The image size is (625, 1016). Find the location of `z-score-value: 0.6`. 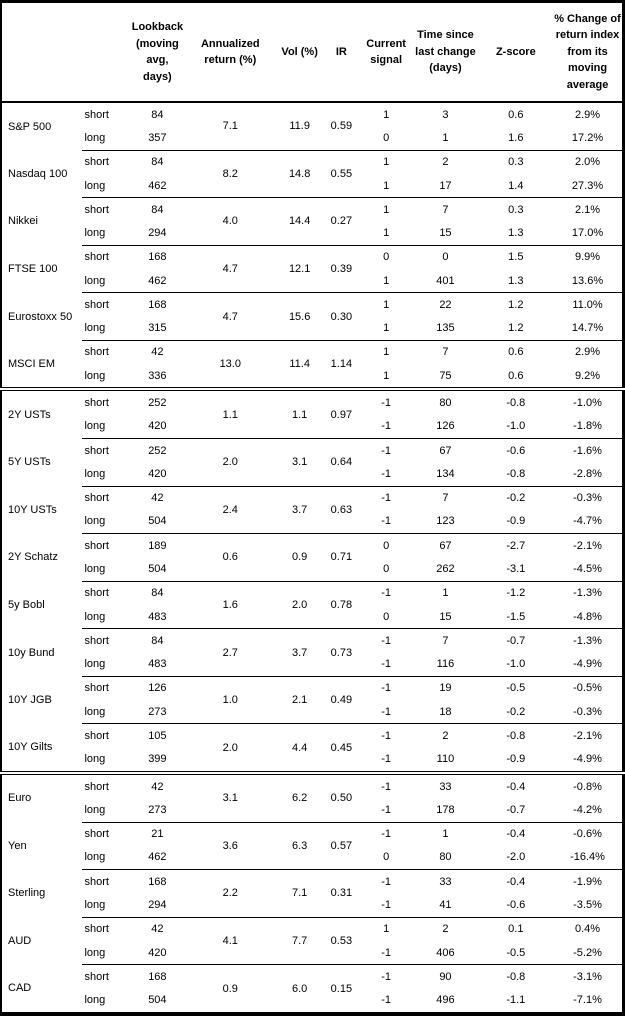

z-score-value: 0.6 is located at coordinates (516, 378).